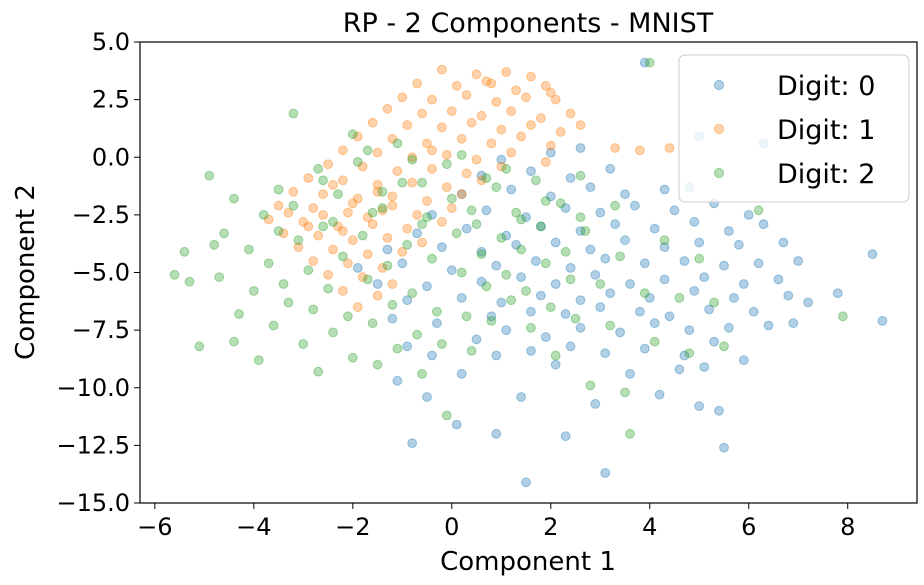  I want to click on x-tick-label: 4, so click(649, 527).